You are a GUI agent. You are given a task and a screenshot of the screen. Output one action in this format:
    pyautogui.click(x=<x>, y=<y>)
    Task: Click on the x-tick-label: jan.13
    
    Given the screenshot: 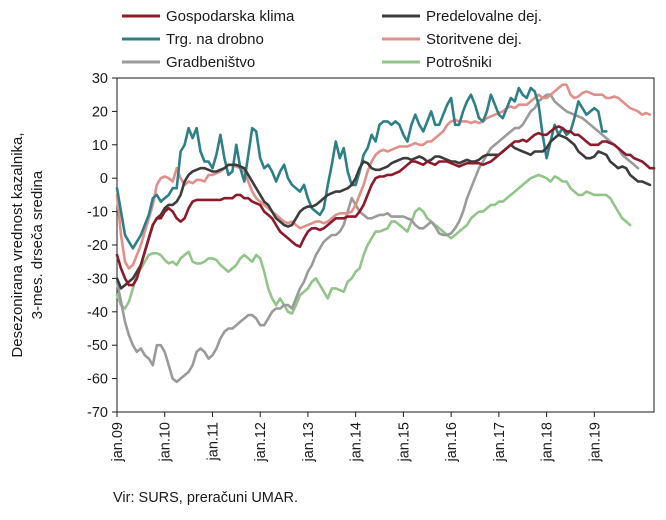 What is the action you would take?
    pyautogui.click(x=309, y=442)
    